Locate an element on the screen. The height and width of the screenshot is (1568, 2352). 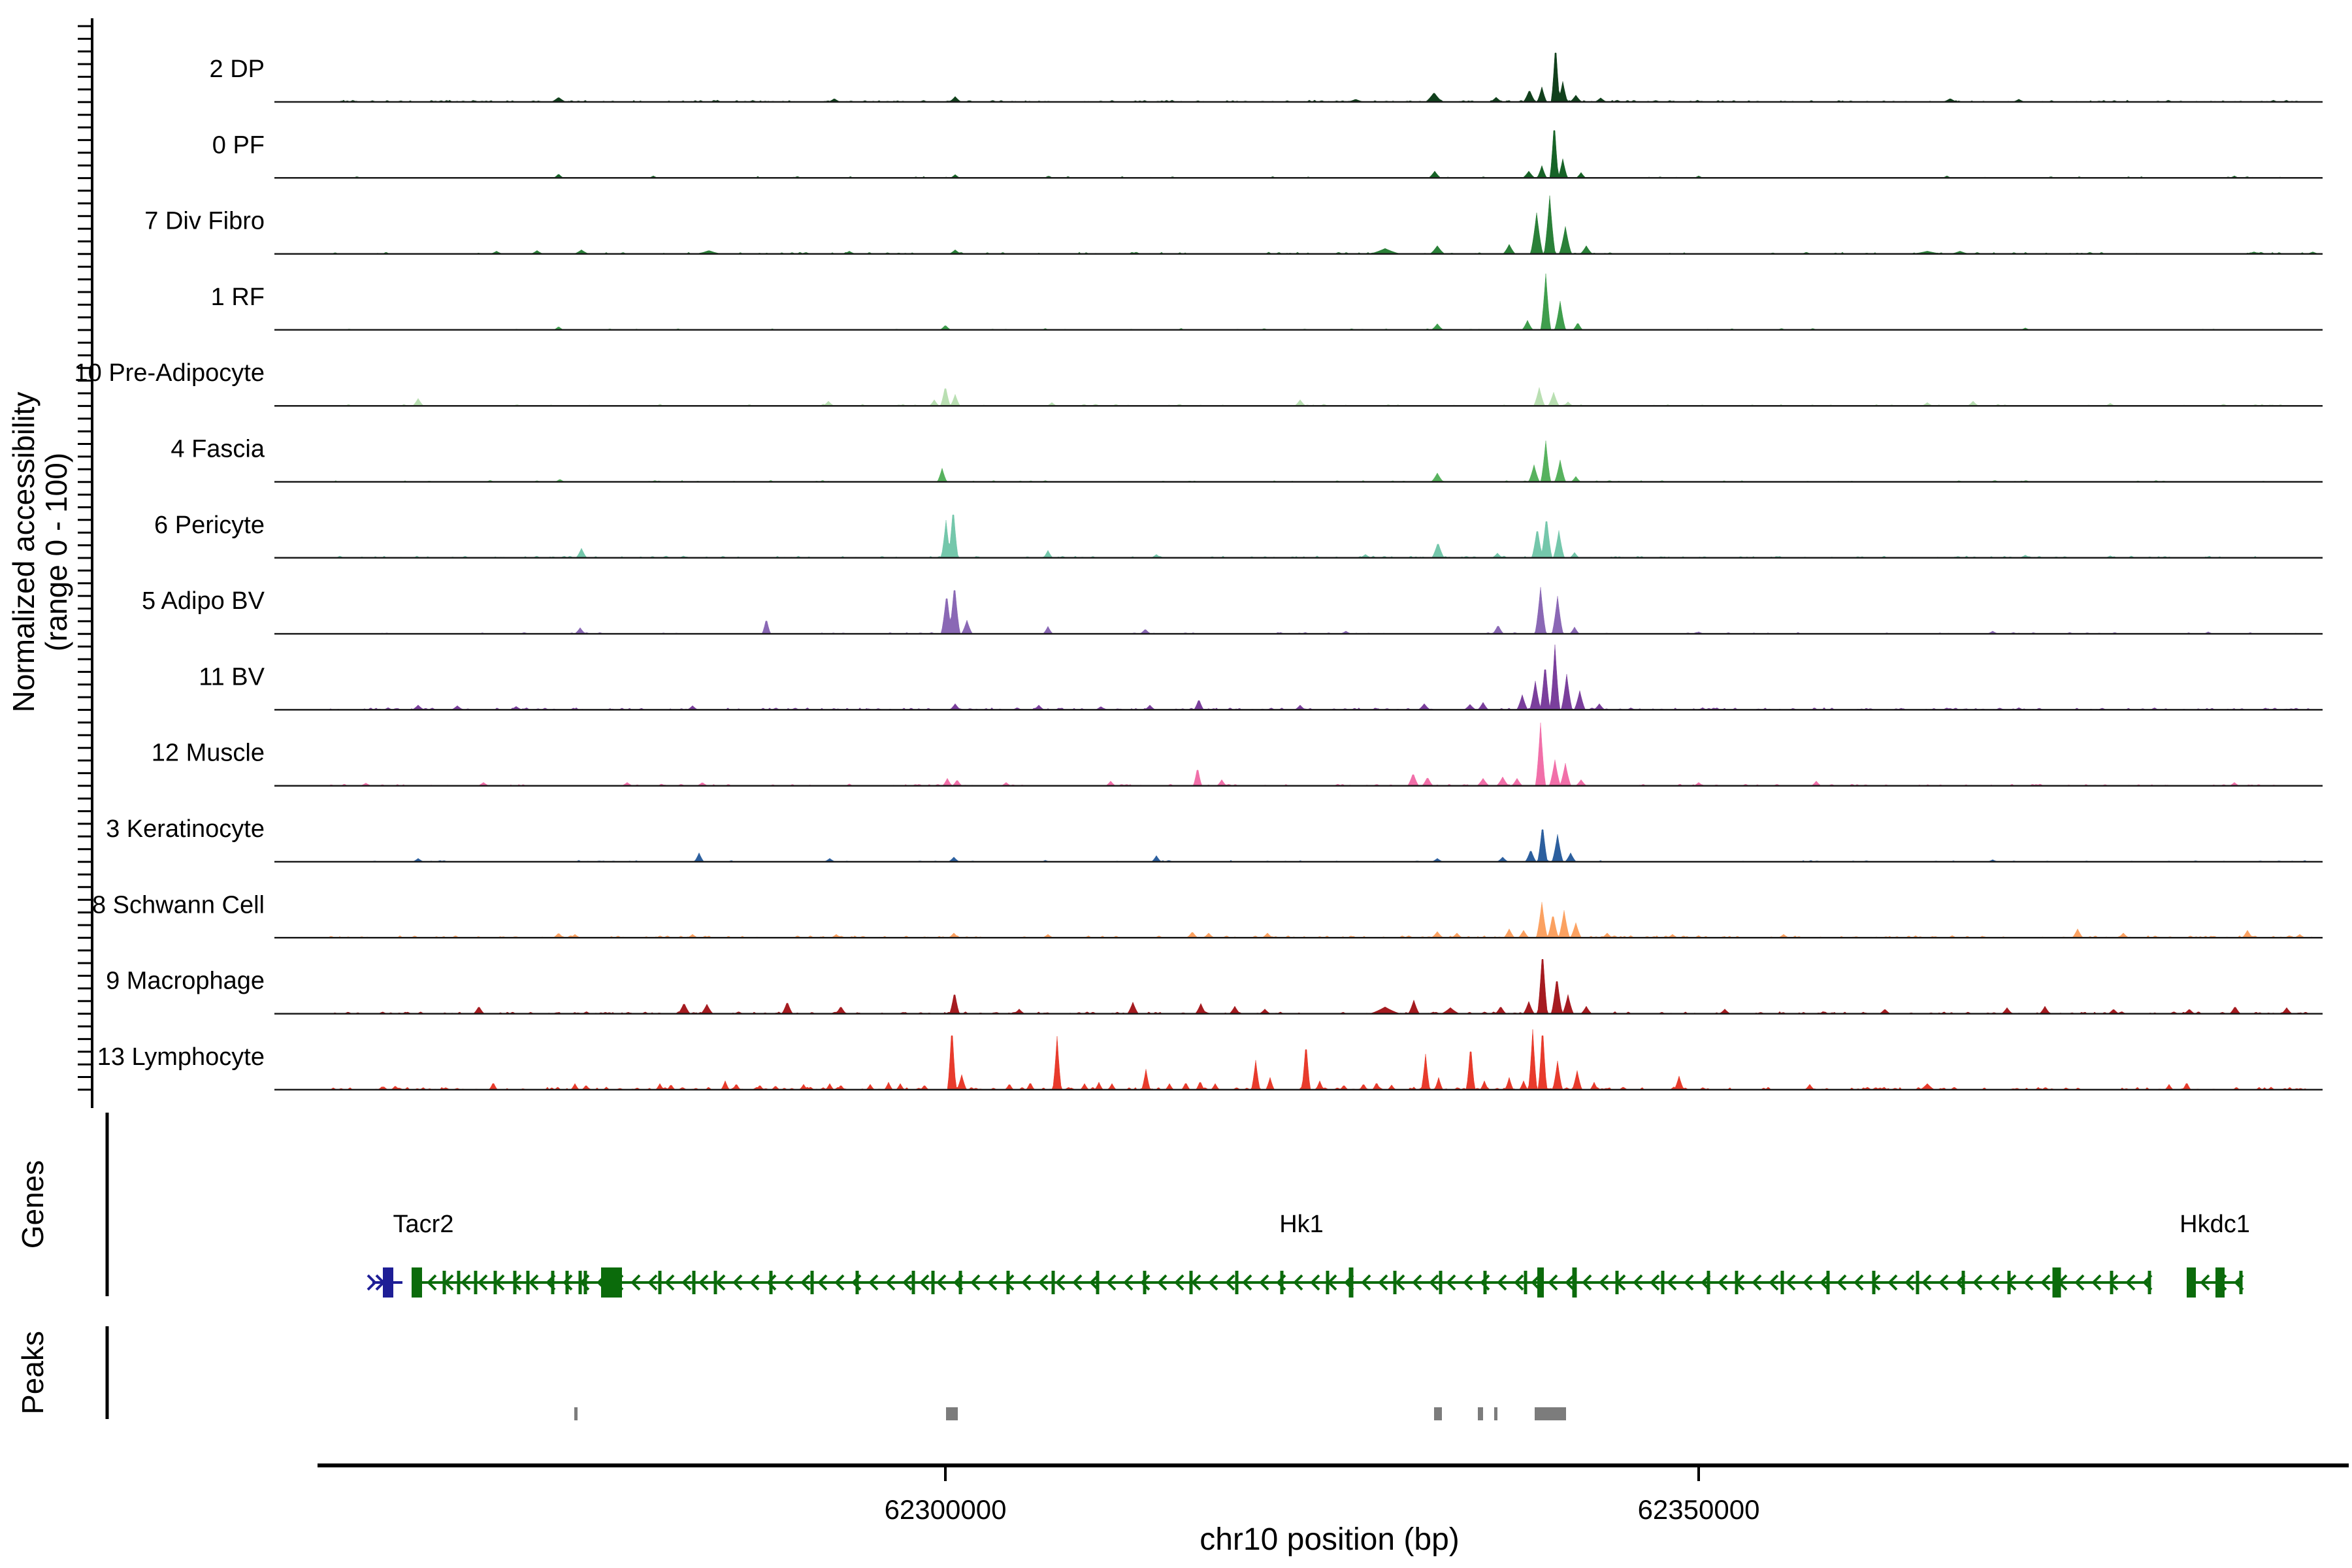
peak-interval-box is located at coordinates (1438, 1413).